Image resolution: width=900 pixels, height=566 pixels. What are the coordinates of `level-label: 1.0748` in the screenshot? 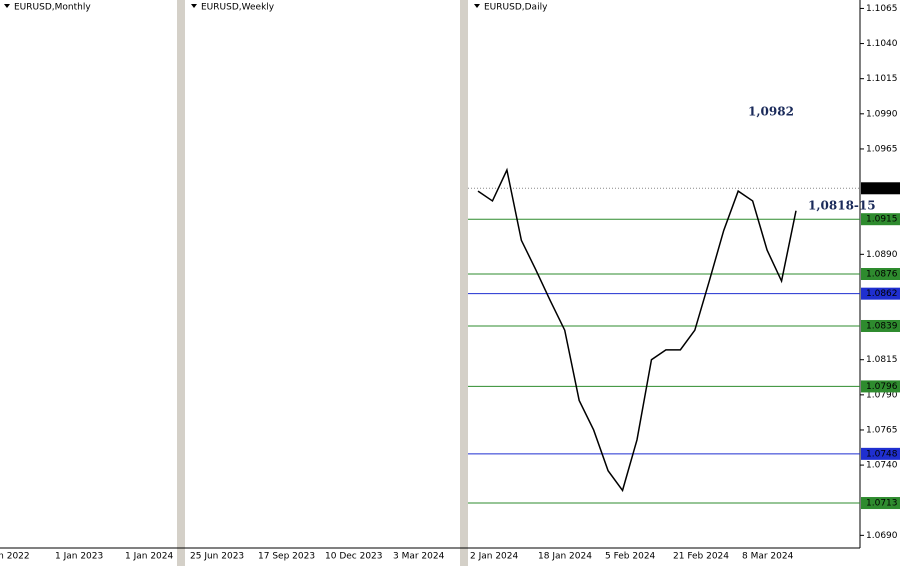 It's located at (882, 454).